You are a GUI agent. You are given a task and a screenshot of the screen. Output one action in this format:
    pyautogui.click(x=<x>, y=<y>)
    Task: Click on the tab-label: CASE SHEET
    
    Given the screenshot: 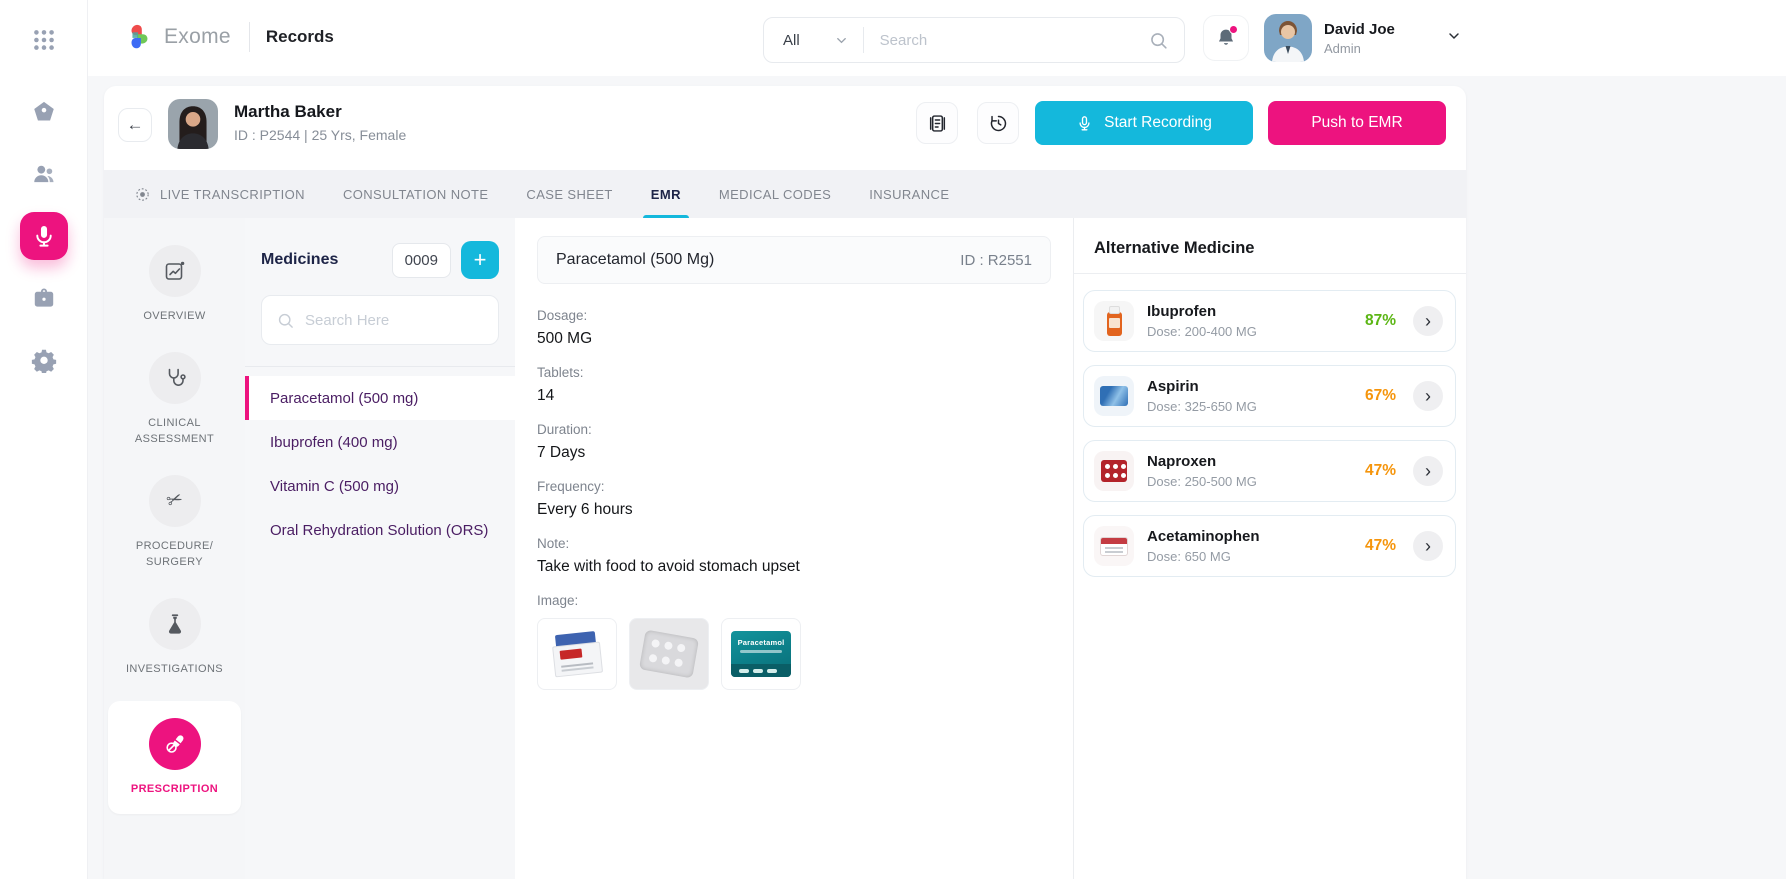 What is the action you would take?
    pyautogui.click(x=569, y=194)
    